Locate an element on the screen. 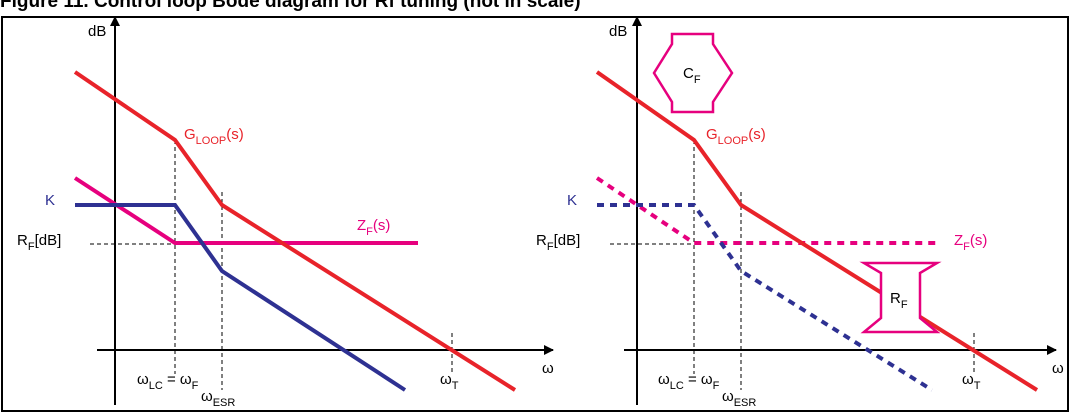  left-db-label: dB is located at coordinates (97, 31).